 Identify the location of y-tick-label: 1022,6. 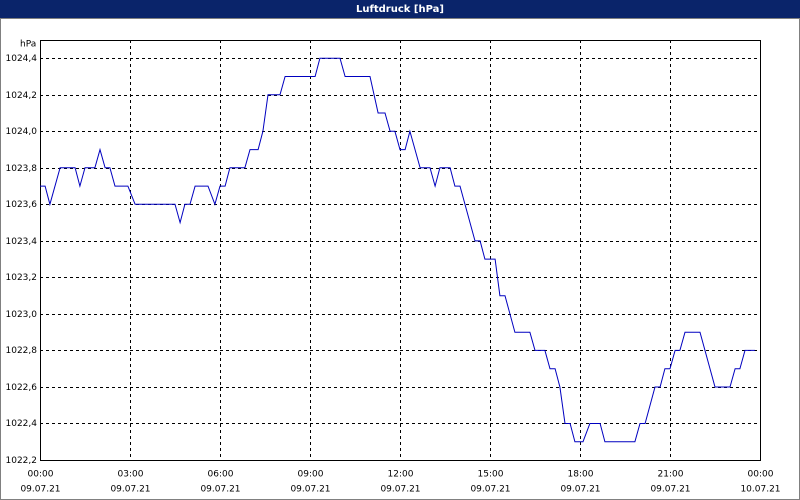
(22, 388).